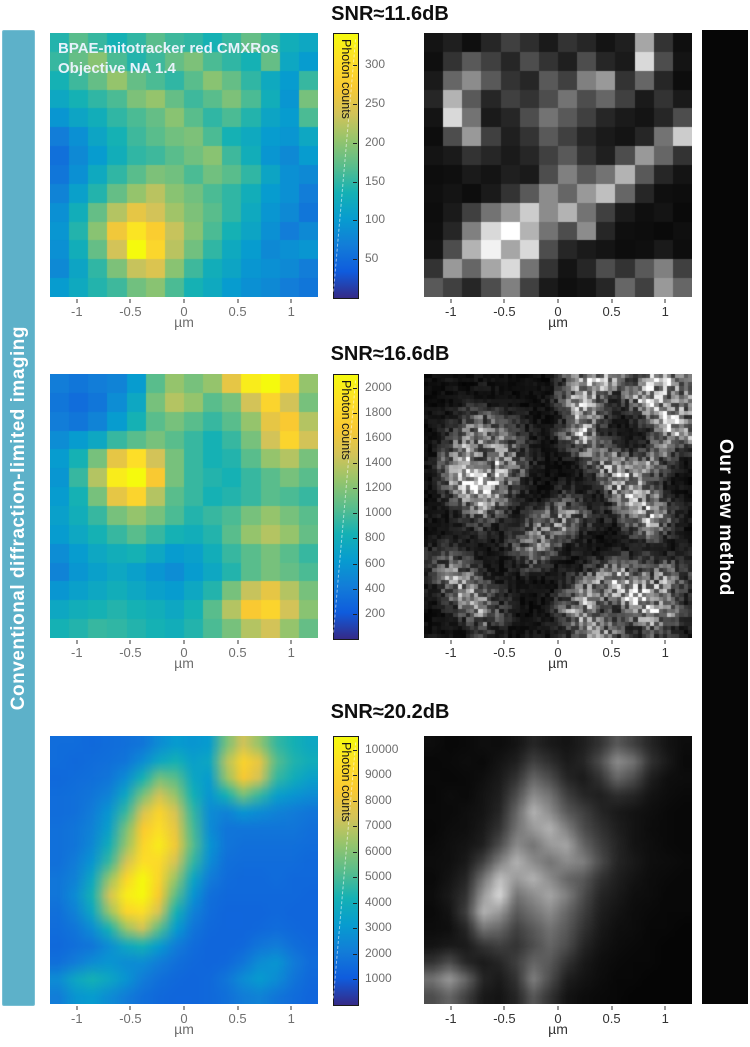 This screenshot has width=750, height=1047. Describe the element at coordinates (375, 141) in the screenshot. I see `colorbar-tick-label: 200` at that location.